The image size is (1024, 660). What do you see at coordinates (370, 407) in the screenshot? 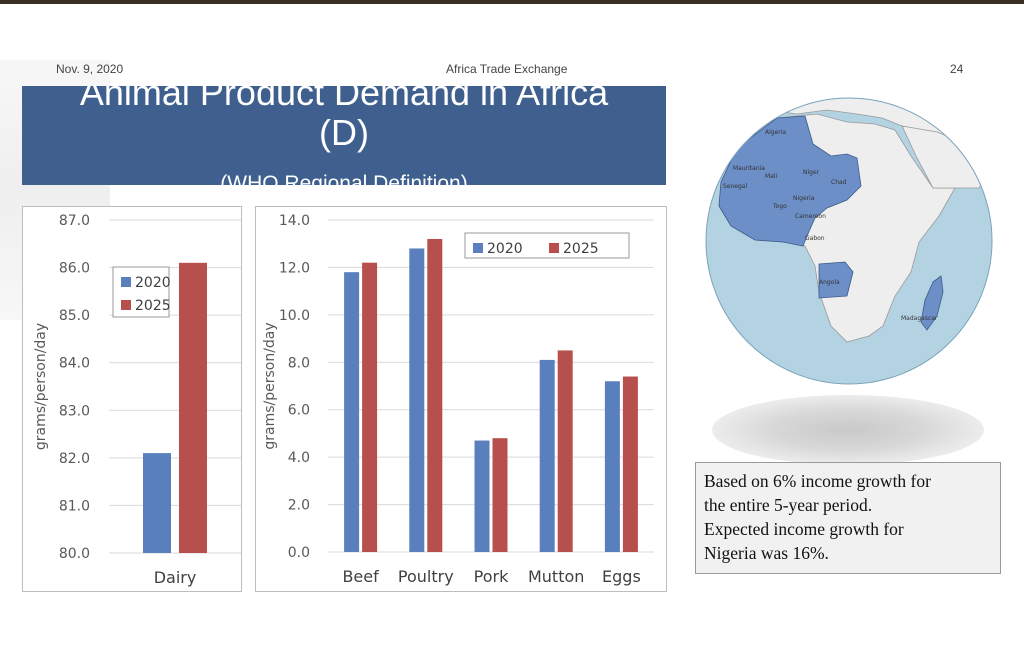
I see `bar-2025-beef` at bounding box center [370, 407].